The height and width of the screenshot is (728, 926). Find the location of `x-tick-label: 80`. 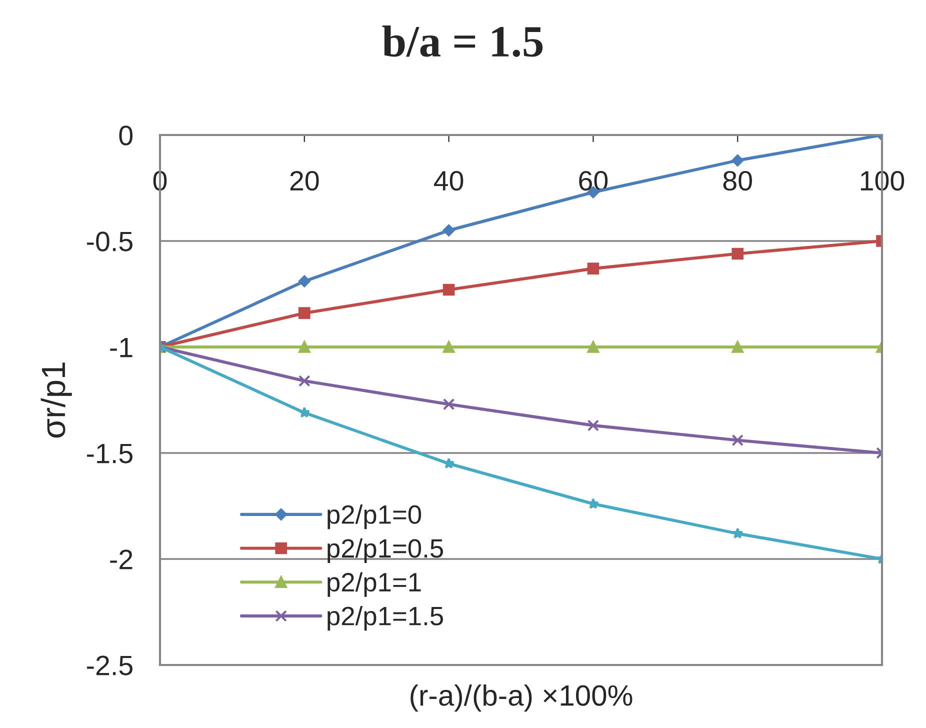

x-tick-label: 80 is located at coordinates (737, 180).